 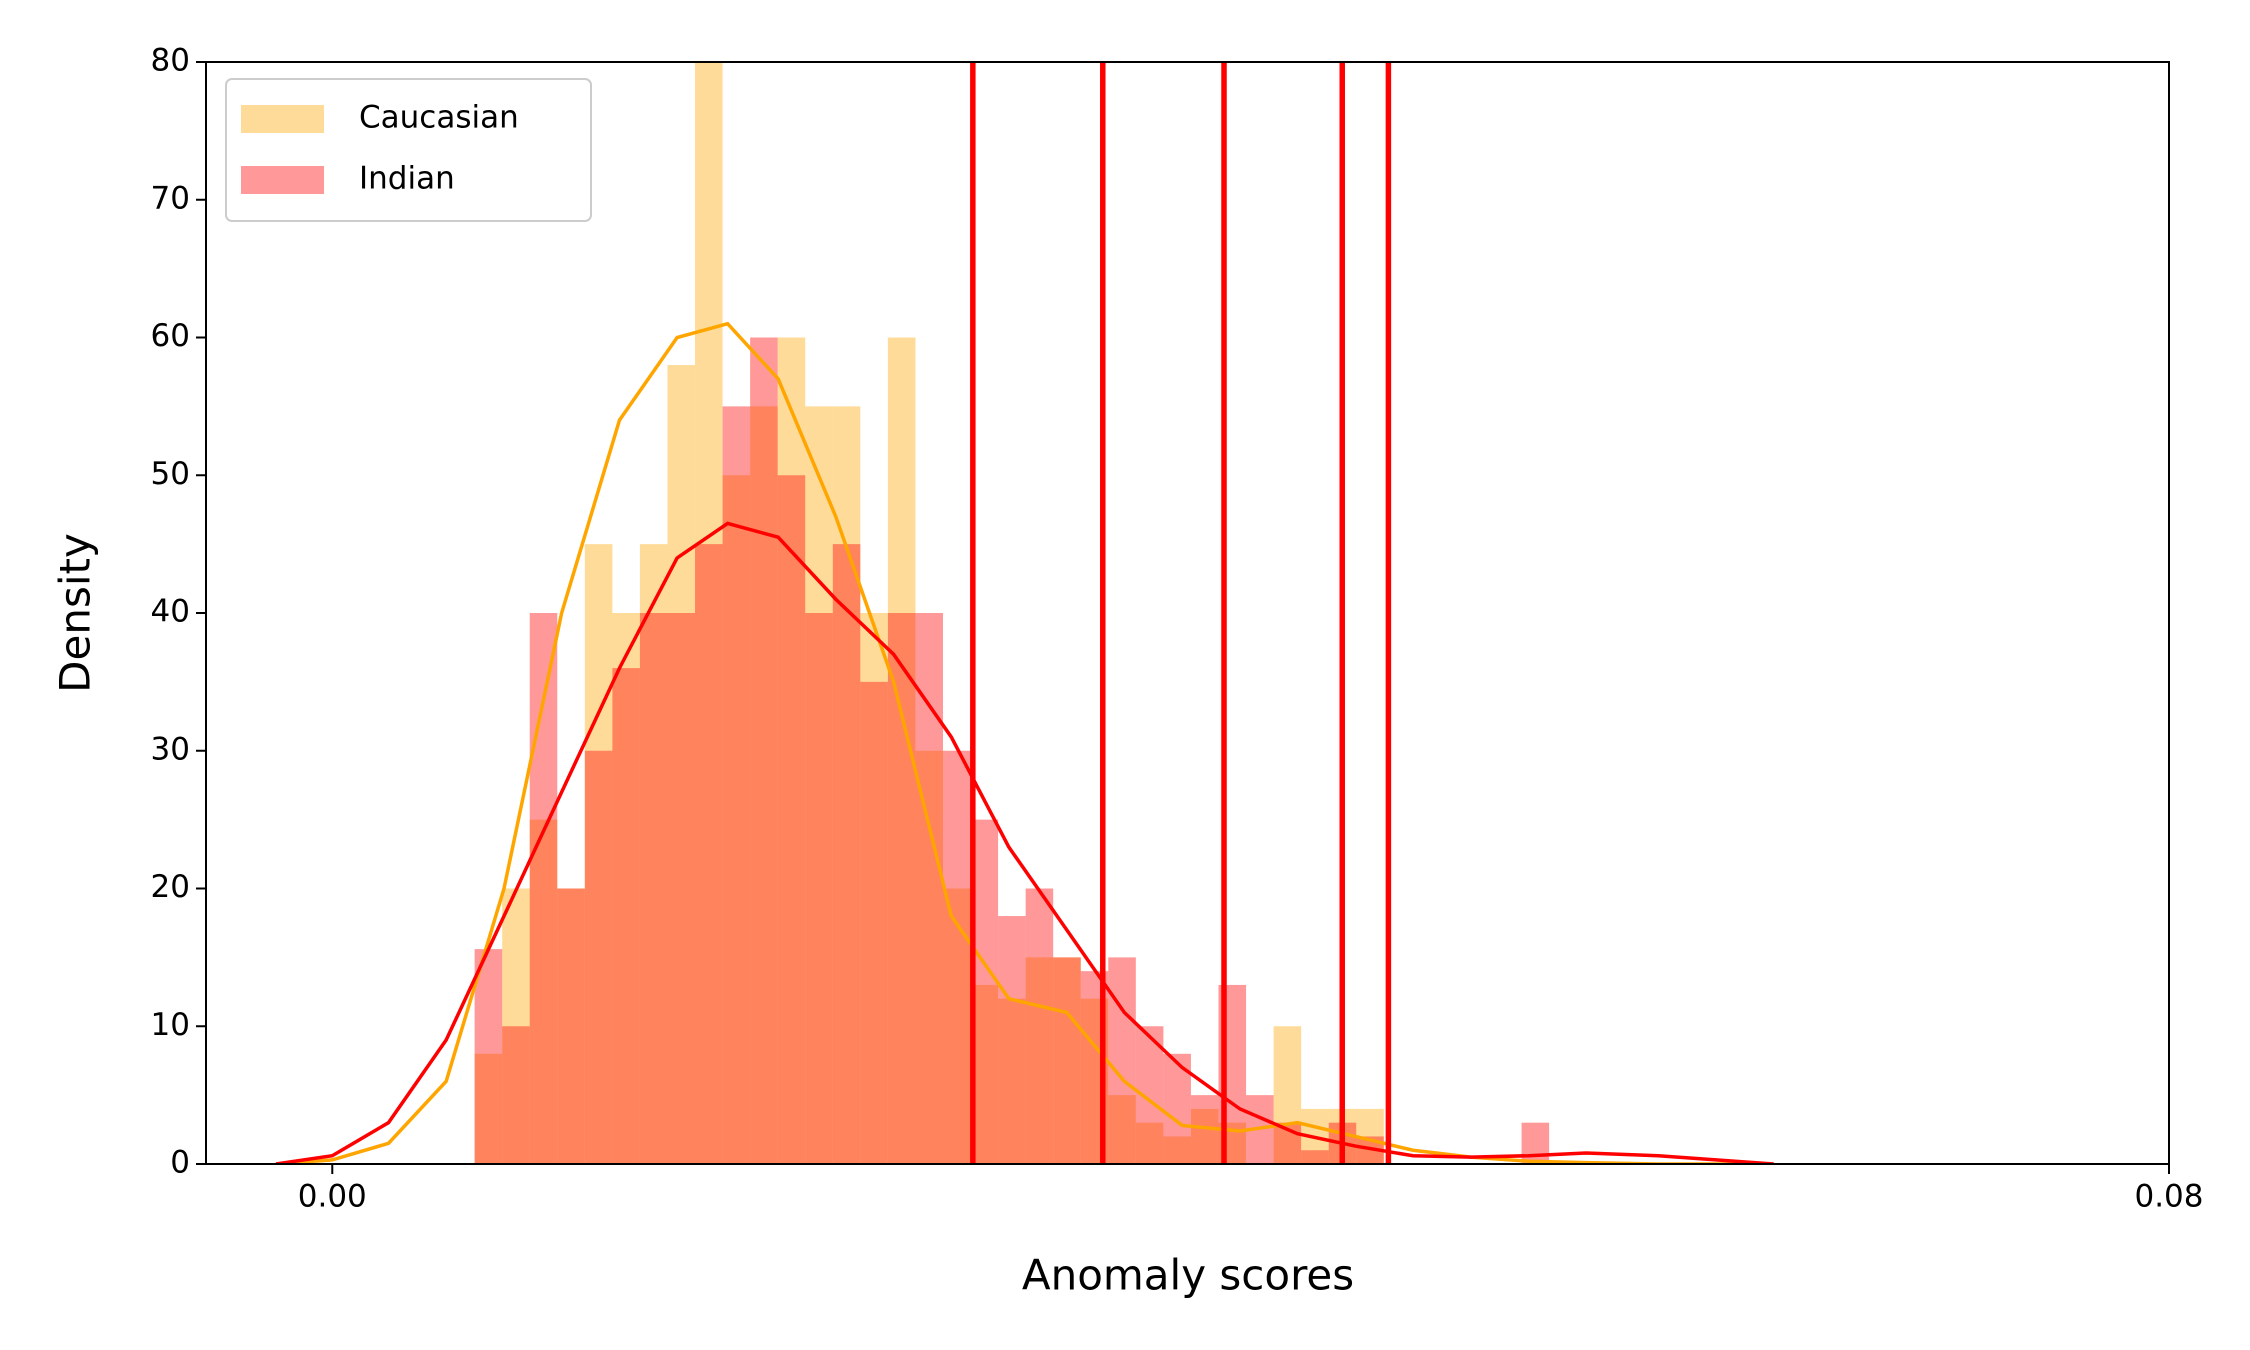 I want to click on legend-box, so click(x=408, y=150).